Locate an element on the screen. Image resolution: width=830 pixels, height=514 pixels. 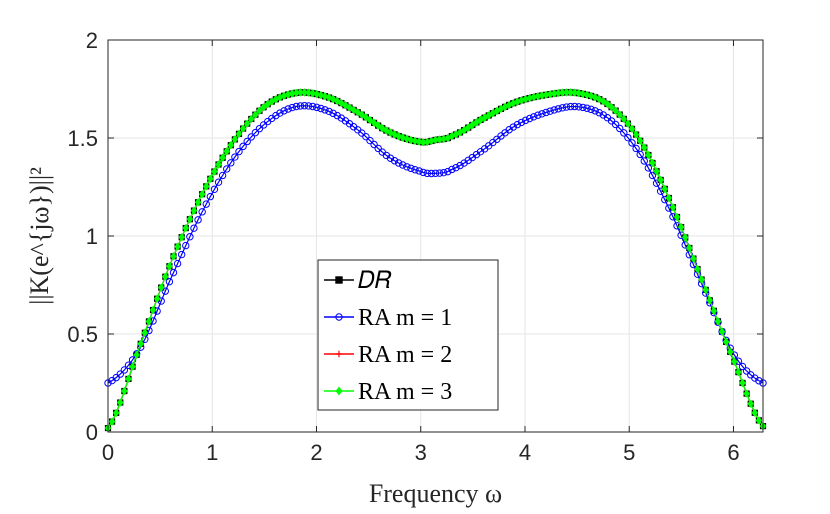
x-tick-label: 5 is located at coordinates (629, 452).